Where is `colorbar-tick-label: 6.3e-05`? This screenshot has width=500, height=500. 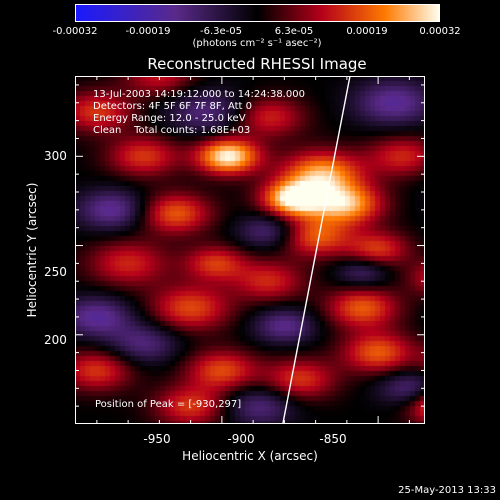 colorbar-tick-label: 6.3e-05 is located at coordinates (294, 31).